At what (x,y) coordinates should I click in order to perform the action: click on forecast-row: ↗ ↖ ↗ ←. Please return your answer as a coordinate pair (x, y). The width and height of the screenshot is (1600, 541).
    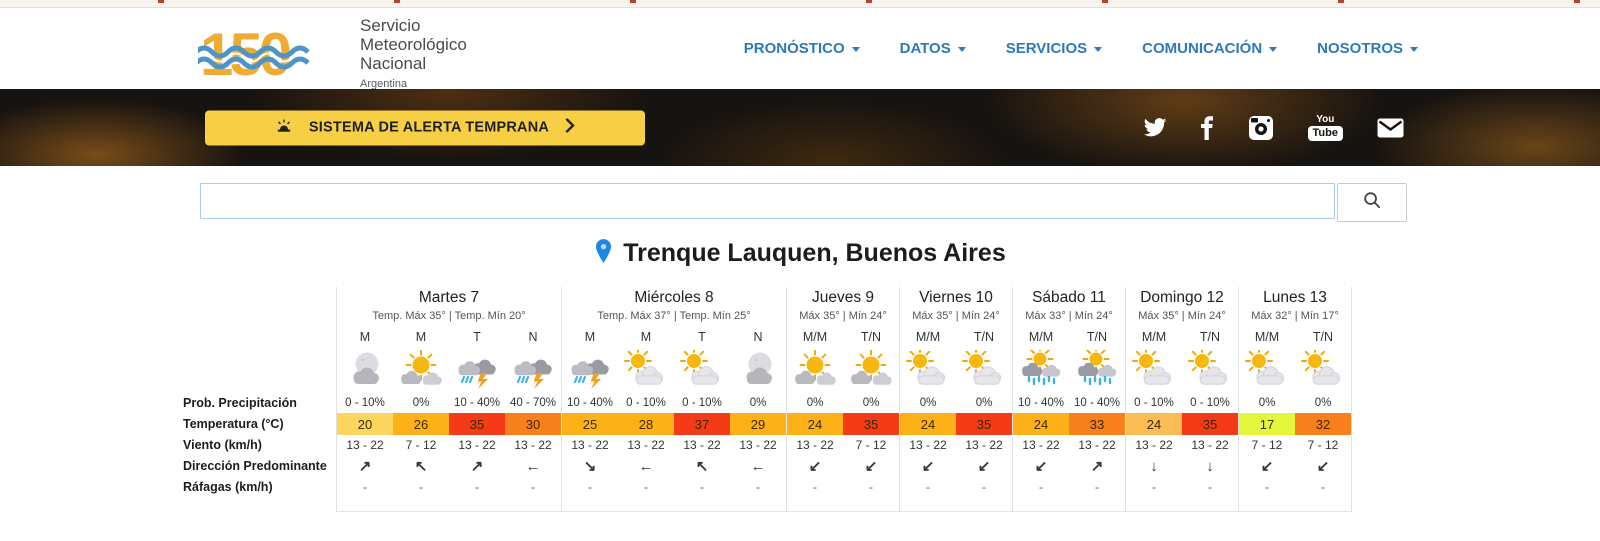
    Looking at the image, I should click on (449, 466).